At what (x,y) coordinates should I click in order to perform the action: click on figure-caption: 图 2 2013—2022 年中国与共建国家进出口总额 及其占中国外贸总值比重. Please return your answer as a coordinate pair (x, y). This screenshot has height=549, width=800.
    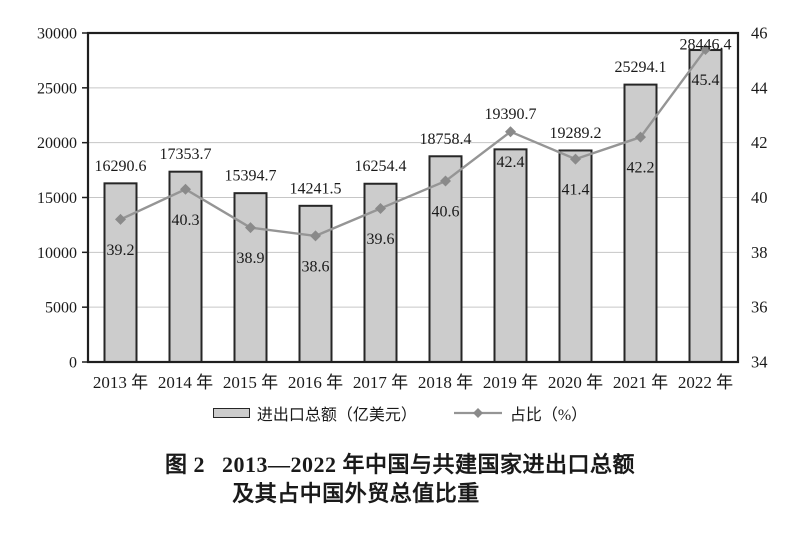
    Looking at the image, I should click on (400, 479).